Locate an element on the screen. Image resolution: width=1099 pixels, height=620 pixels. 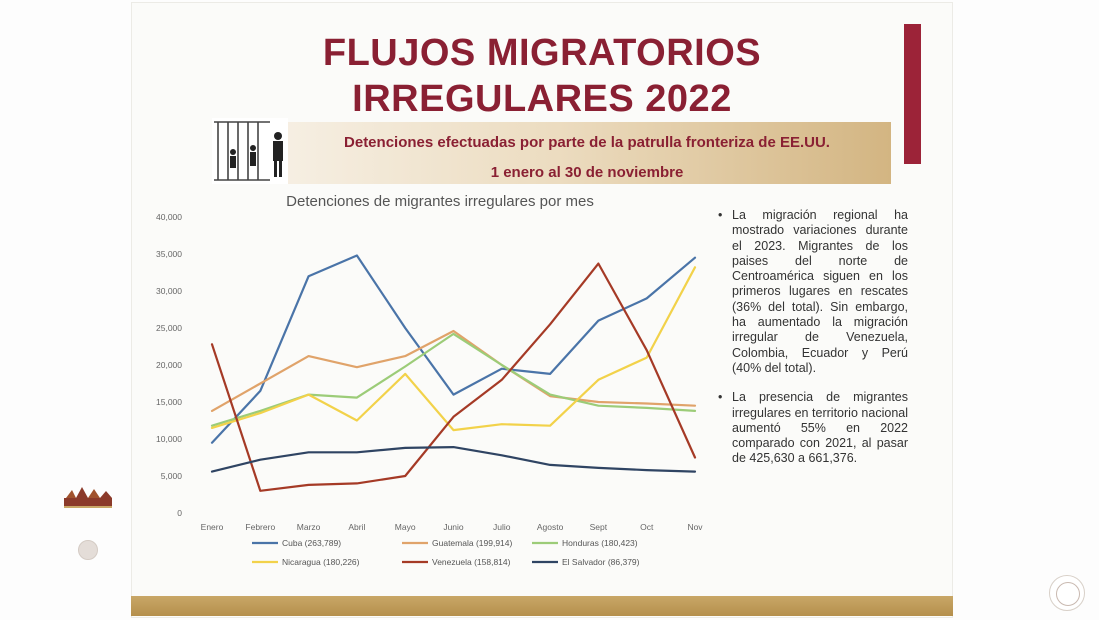
x-tick-label: Marzo is located at coordinates (309, 527).